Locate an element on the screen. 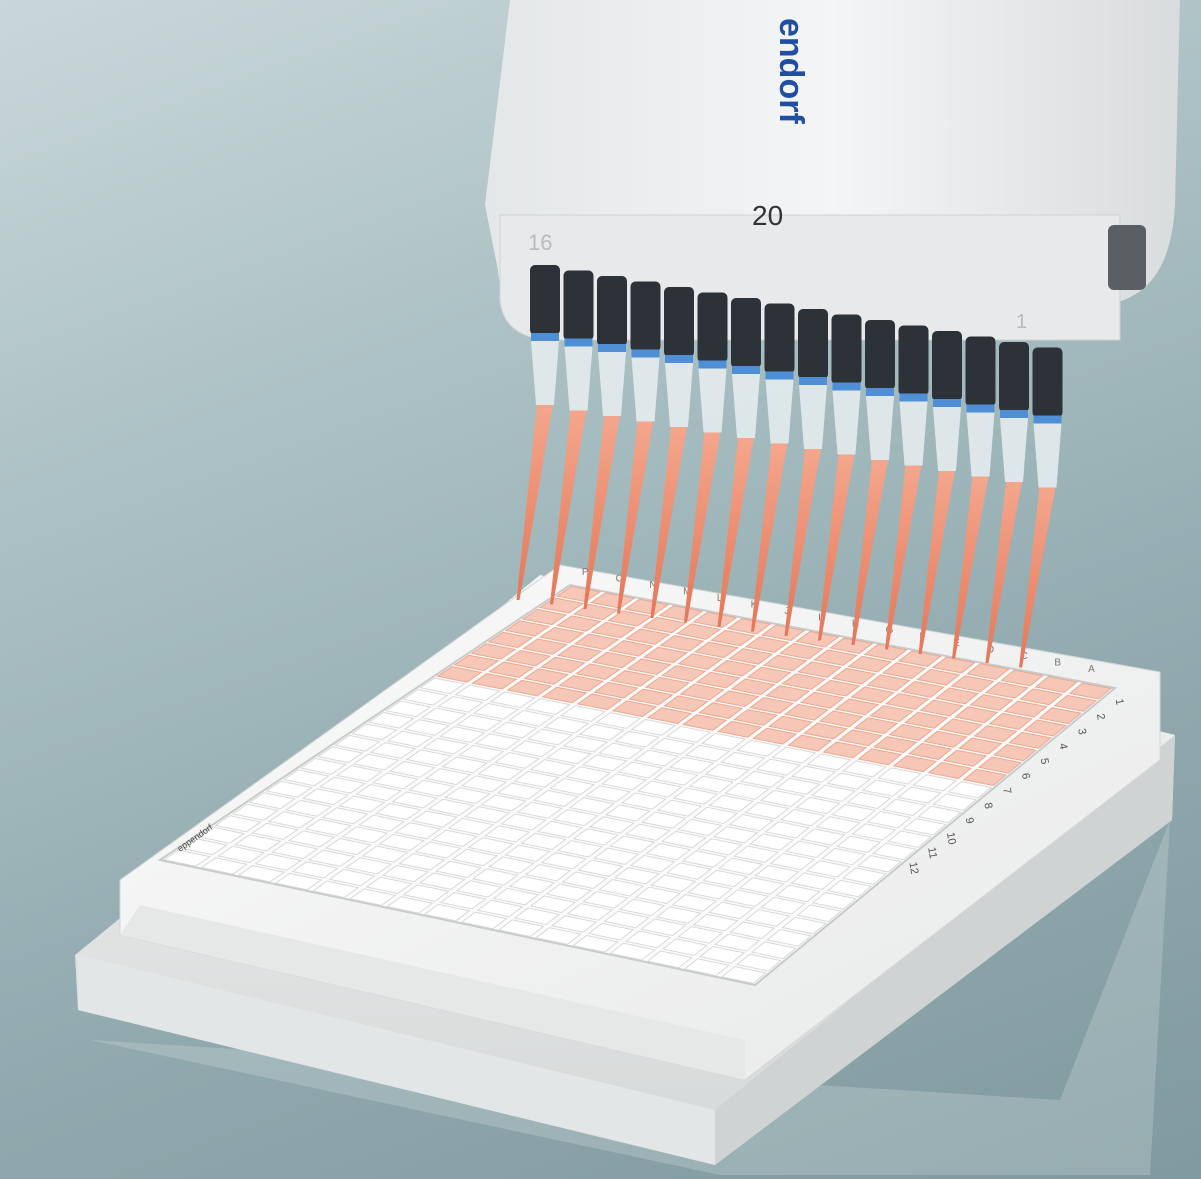 The image size is (1201, 1179). column-number: 10 is located at coordinates (951, 838).